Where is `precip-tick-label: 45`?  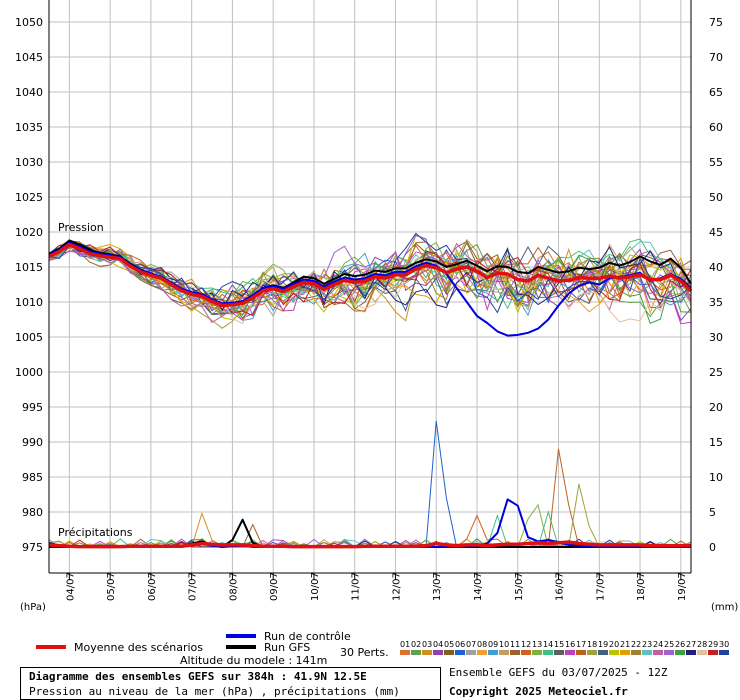
precip-tick-label: 45 is located at coordinates (716, 232).